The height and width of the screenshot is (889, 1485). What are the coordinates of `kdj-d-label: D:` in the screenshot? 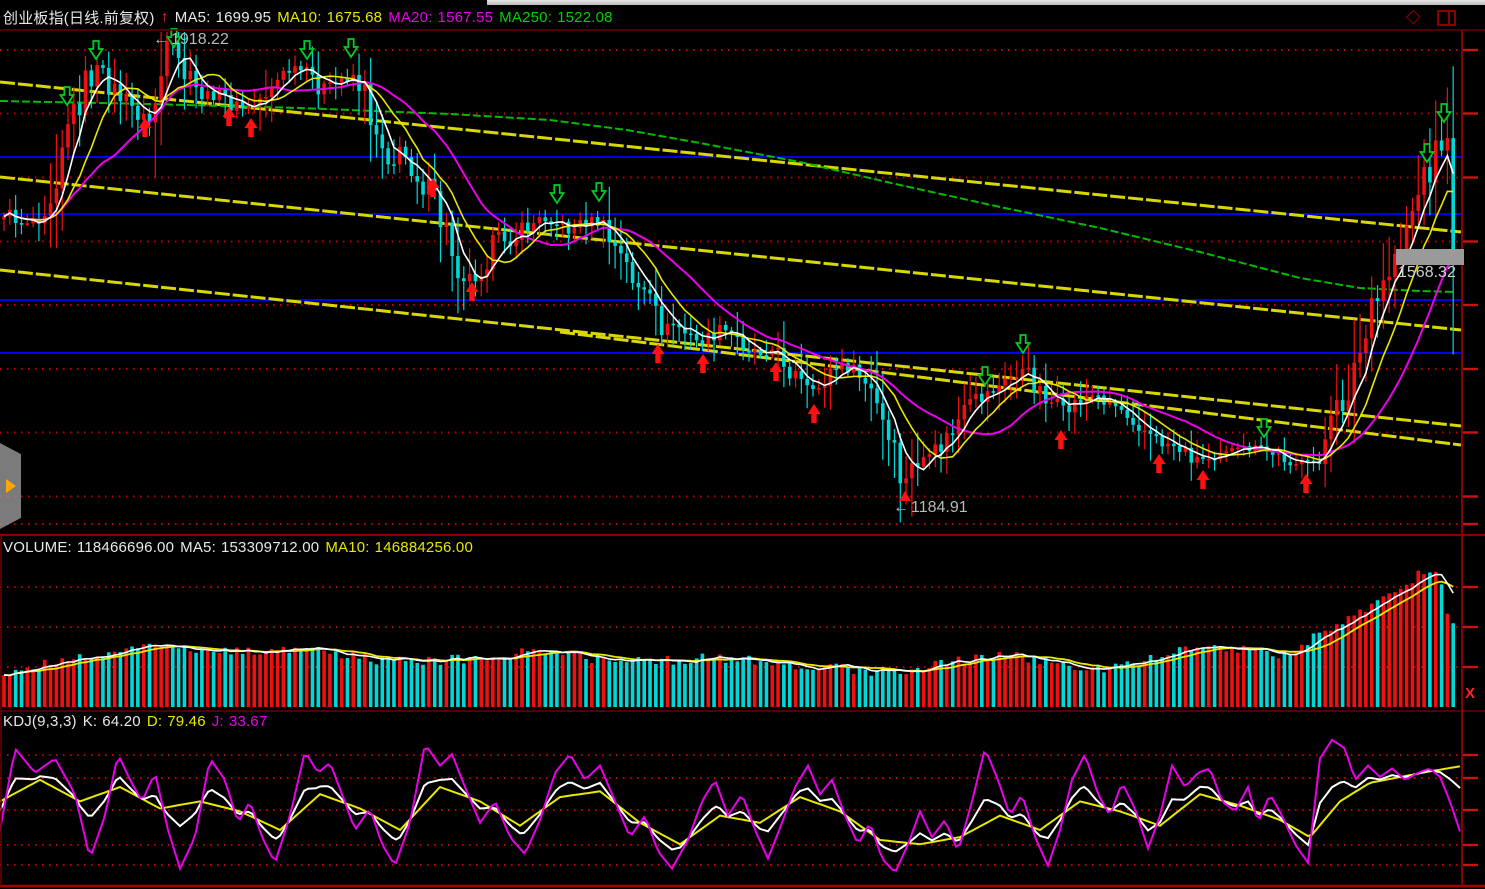 It's located at (154, 721).